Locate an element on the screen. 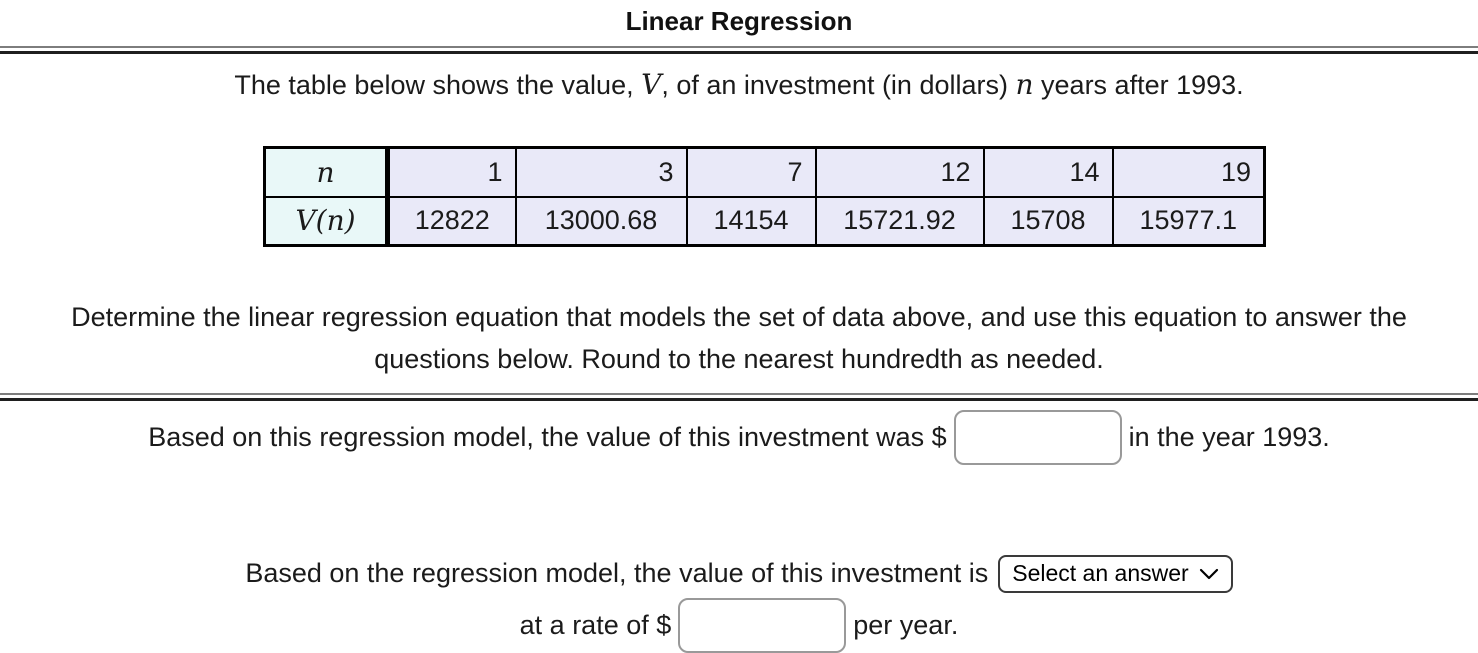  n-value-cell: 7 is located at coordinates (751, 172).